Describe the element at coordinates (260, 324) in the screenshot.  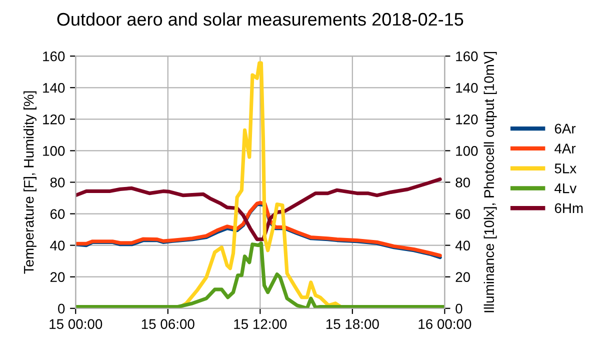
I see `x-tick-label: 15 12:00` at that location.